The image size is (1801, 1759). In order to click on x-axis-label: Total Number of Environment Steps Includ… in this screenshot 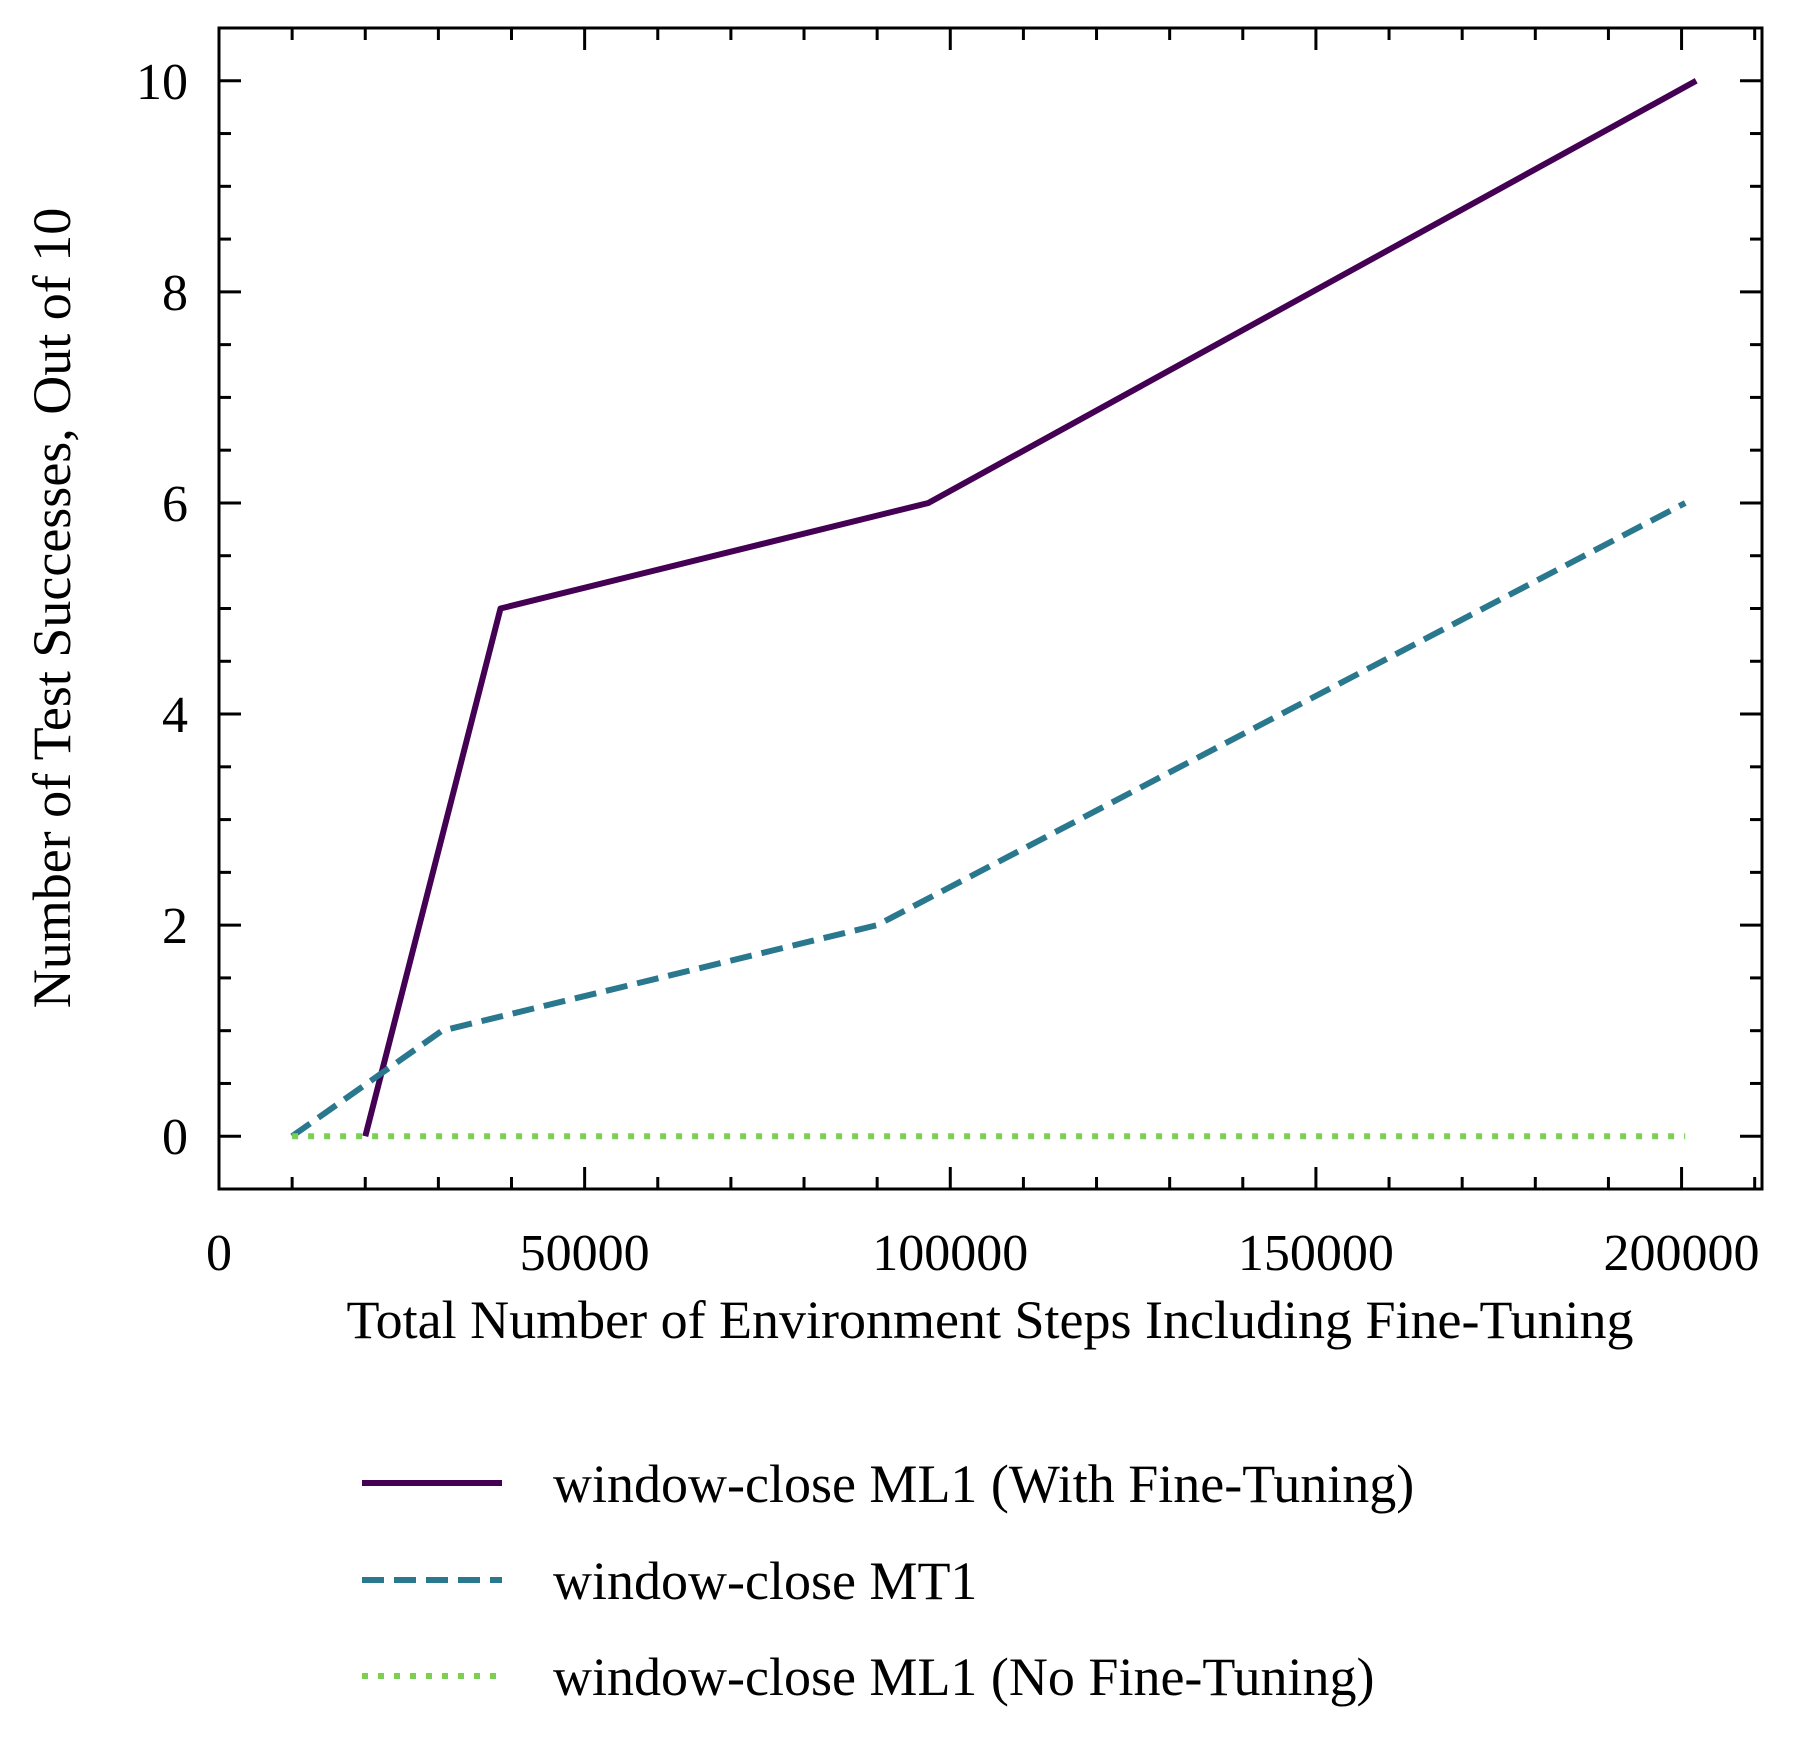, I will do `click(989, 1320)`.